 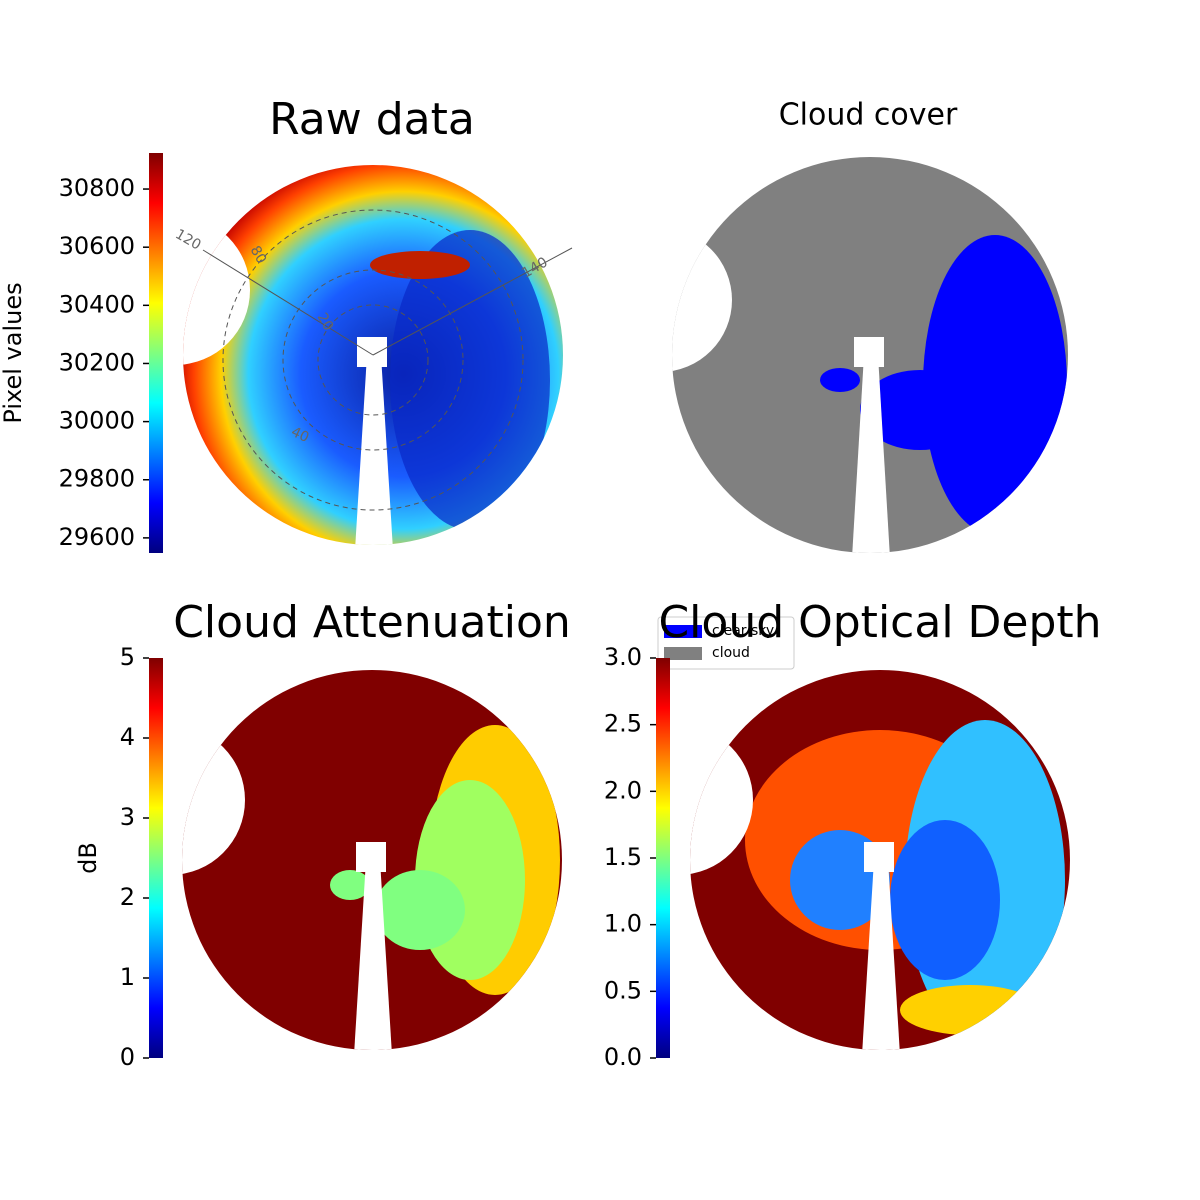 I want to click on colorbar-tick-label: 0.5, so click(x=623, y=990).